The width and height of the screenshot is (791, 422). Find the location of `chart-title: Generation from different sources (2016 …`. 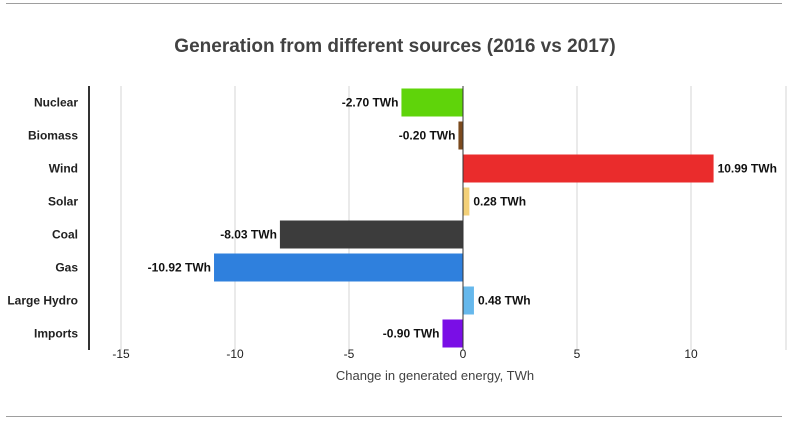

chart-title: Generation from different sources (2016 … is located at coordinates (394, 46).